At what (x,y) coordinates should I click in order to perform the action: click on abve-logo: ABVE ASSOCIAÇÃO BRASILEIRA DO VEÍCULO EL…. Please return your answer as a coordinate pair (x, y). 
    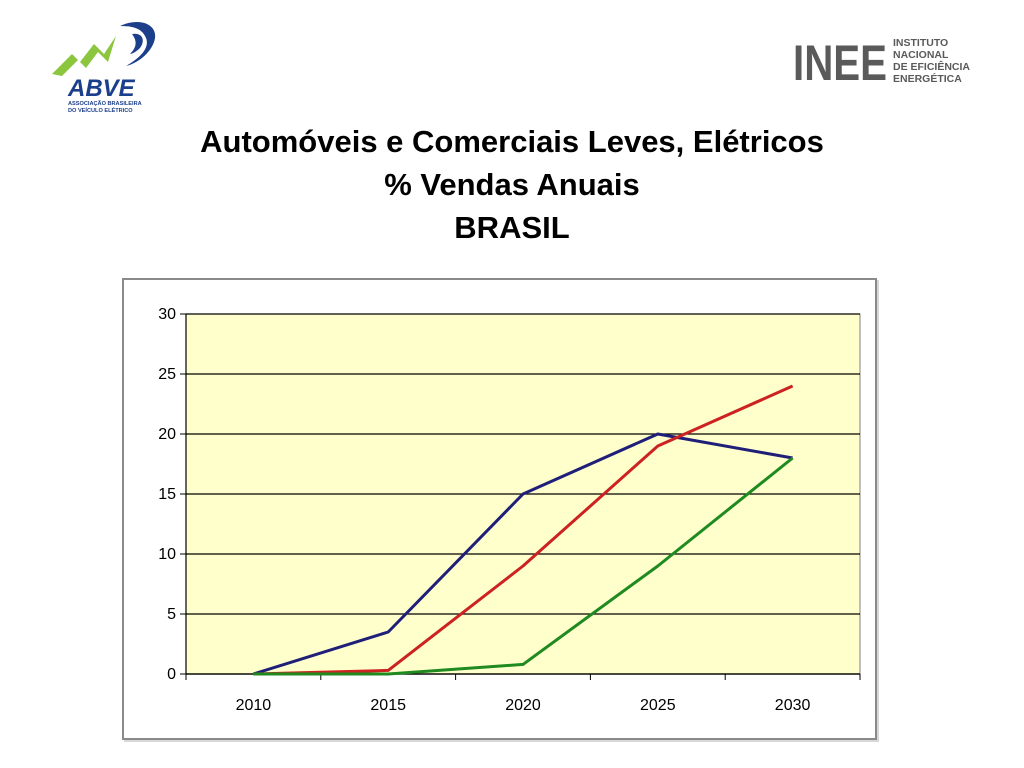
    Looking at the image, I should click on (104, 67).